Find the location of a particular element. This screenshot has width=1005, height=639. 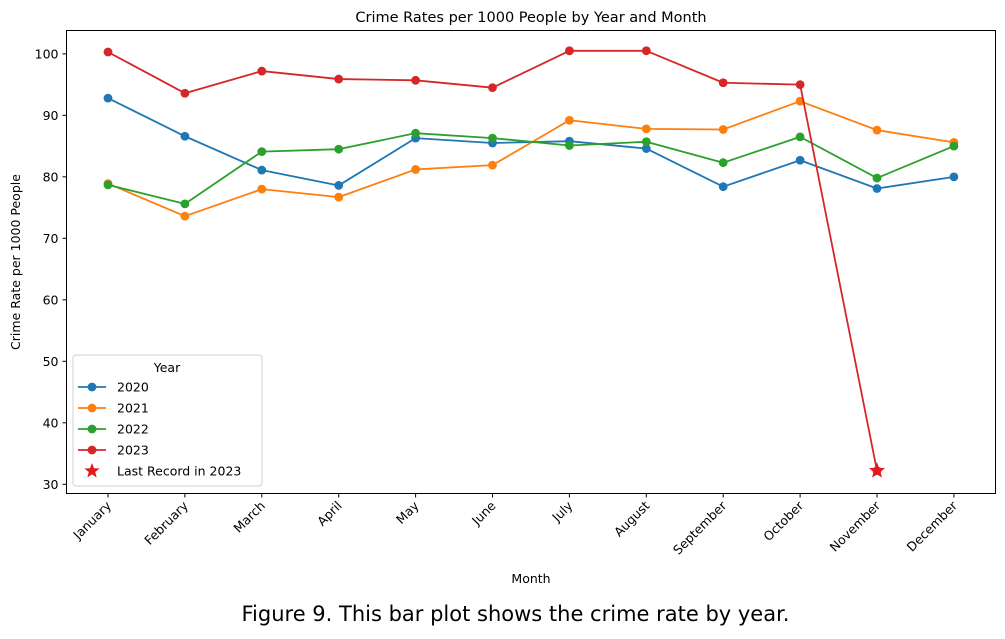

legend-label: 2020 is located at coordinates (133, 387).